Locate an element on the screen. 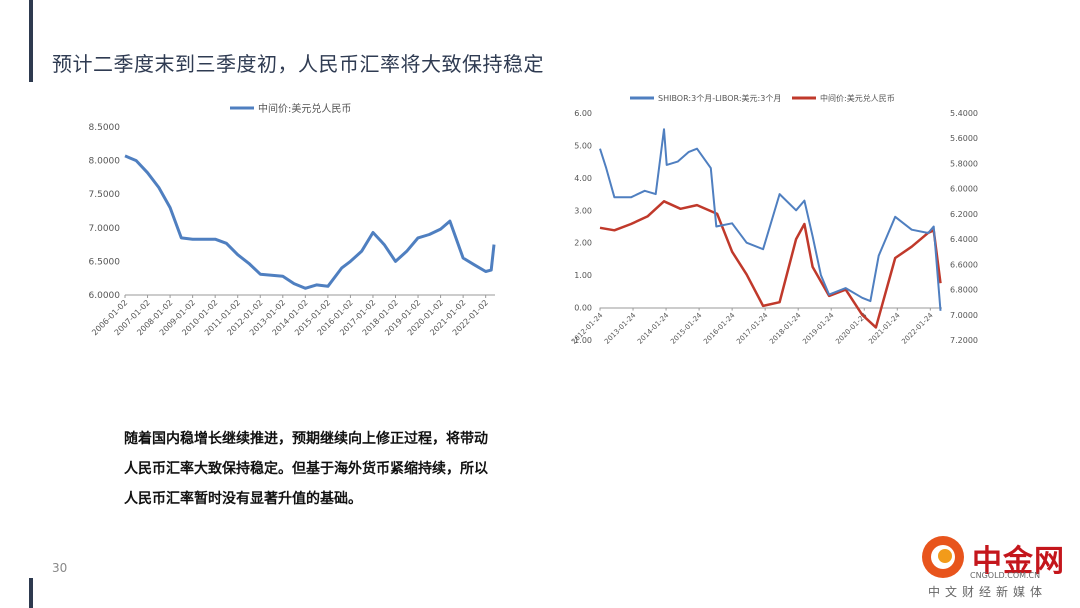  cngold-logo: 中金网 CNGOLD.COM.CN 中文财经新媒体 is located at coordinates (992, 569).